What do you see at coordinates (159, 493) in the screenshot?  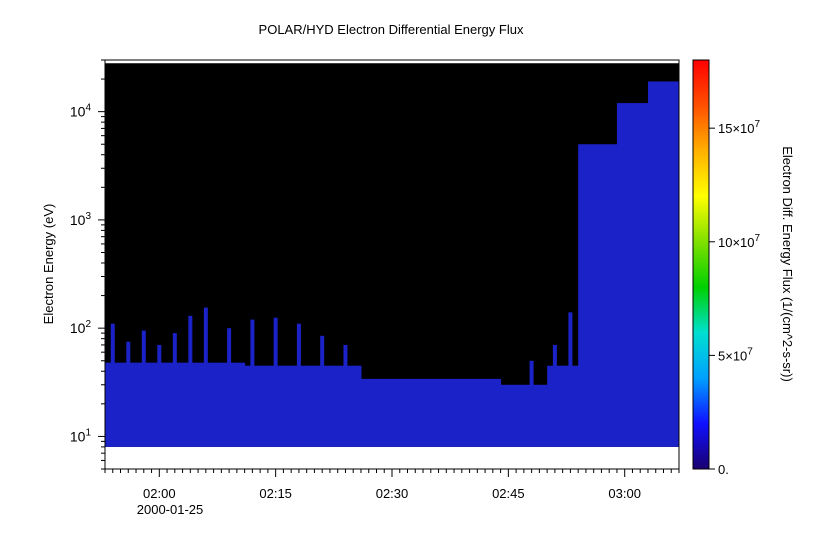 I see `x-tick-label: 02:00` at bounding box center [159, 493].